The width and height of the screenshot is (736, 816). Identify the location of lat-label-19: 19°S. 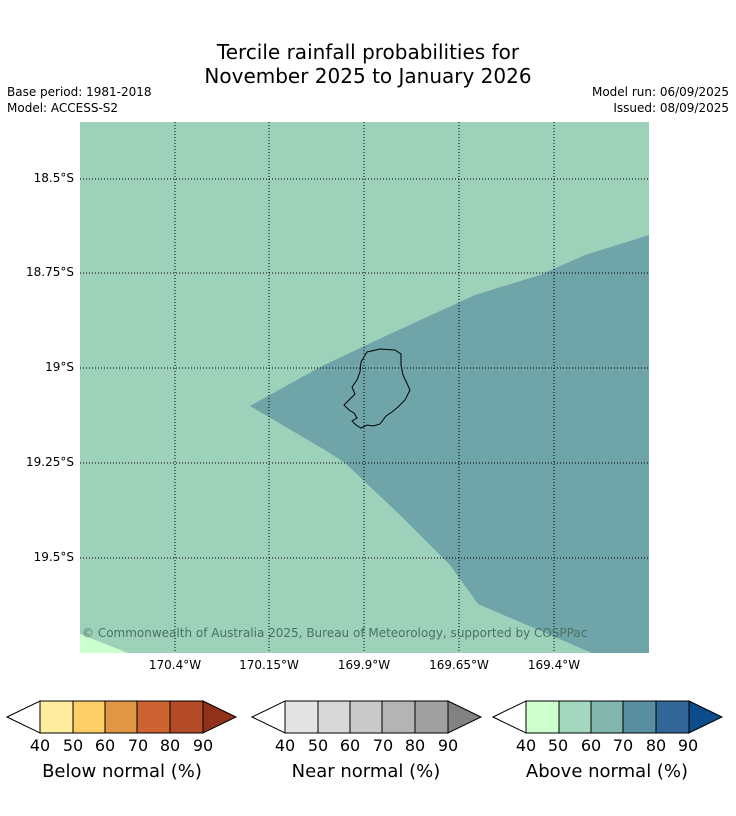
(59, 367).